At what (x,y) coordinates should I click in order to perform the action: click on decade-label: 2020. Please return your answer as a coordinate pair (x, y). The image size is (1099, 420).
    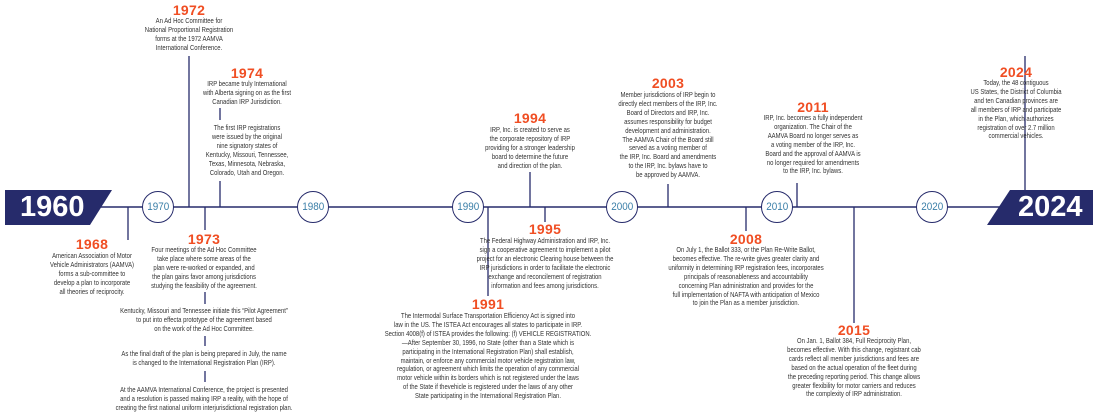
    Looking at the image, I should click on (932, 207).